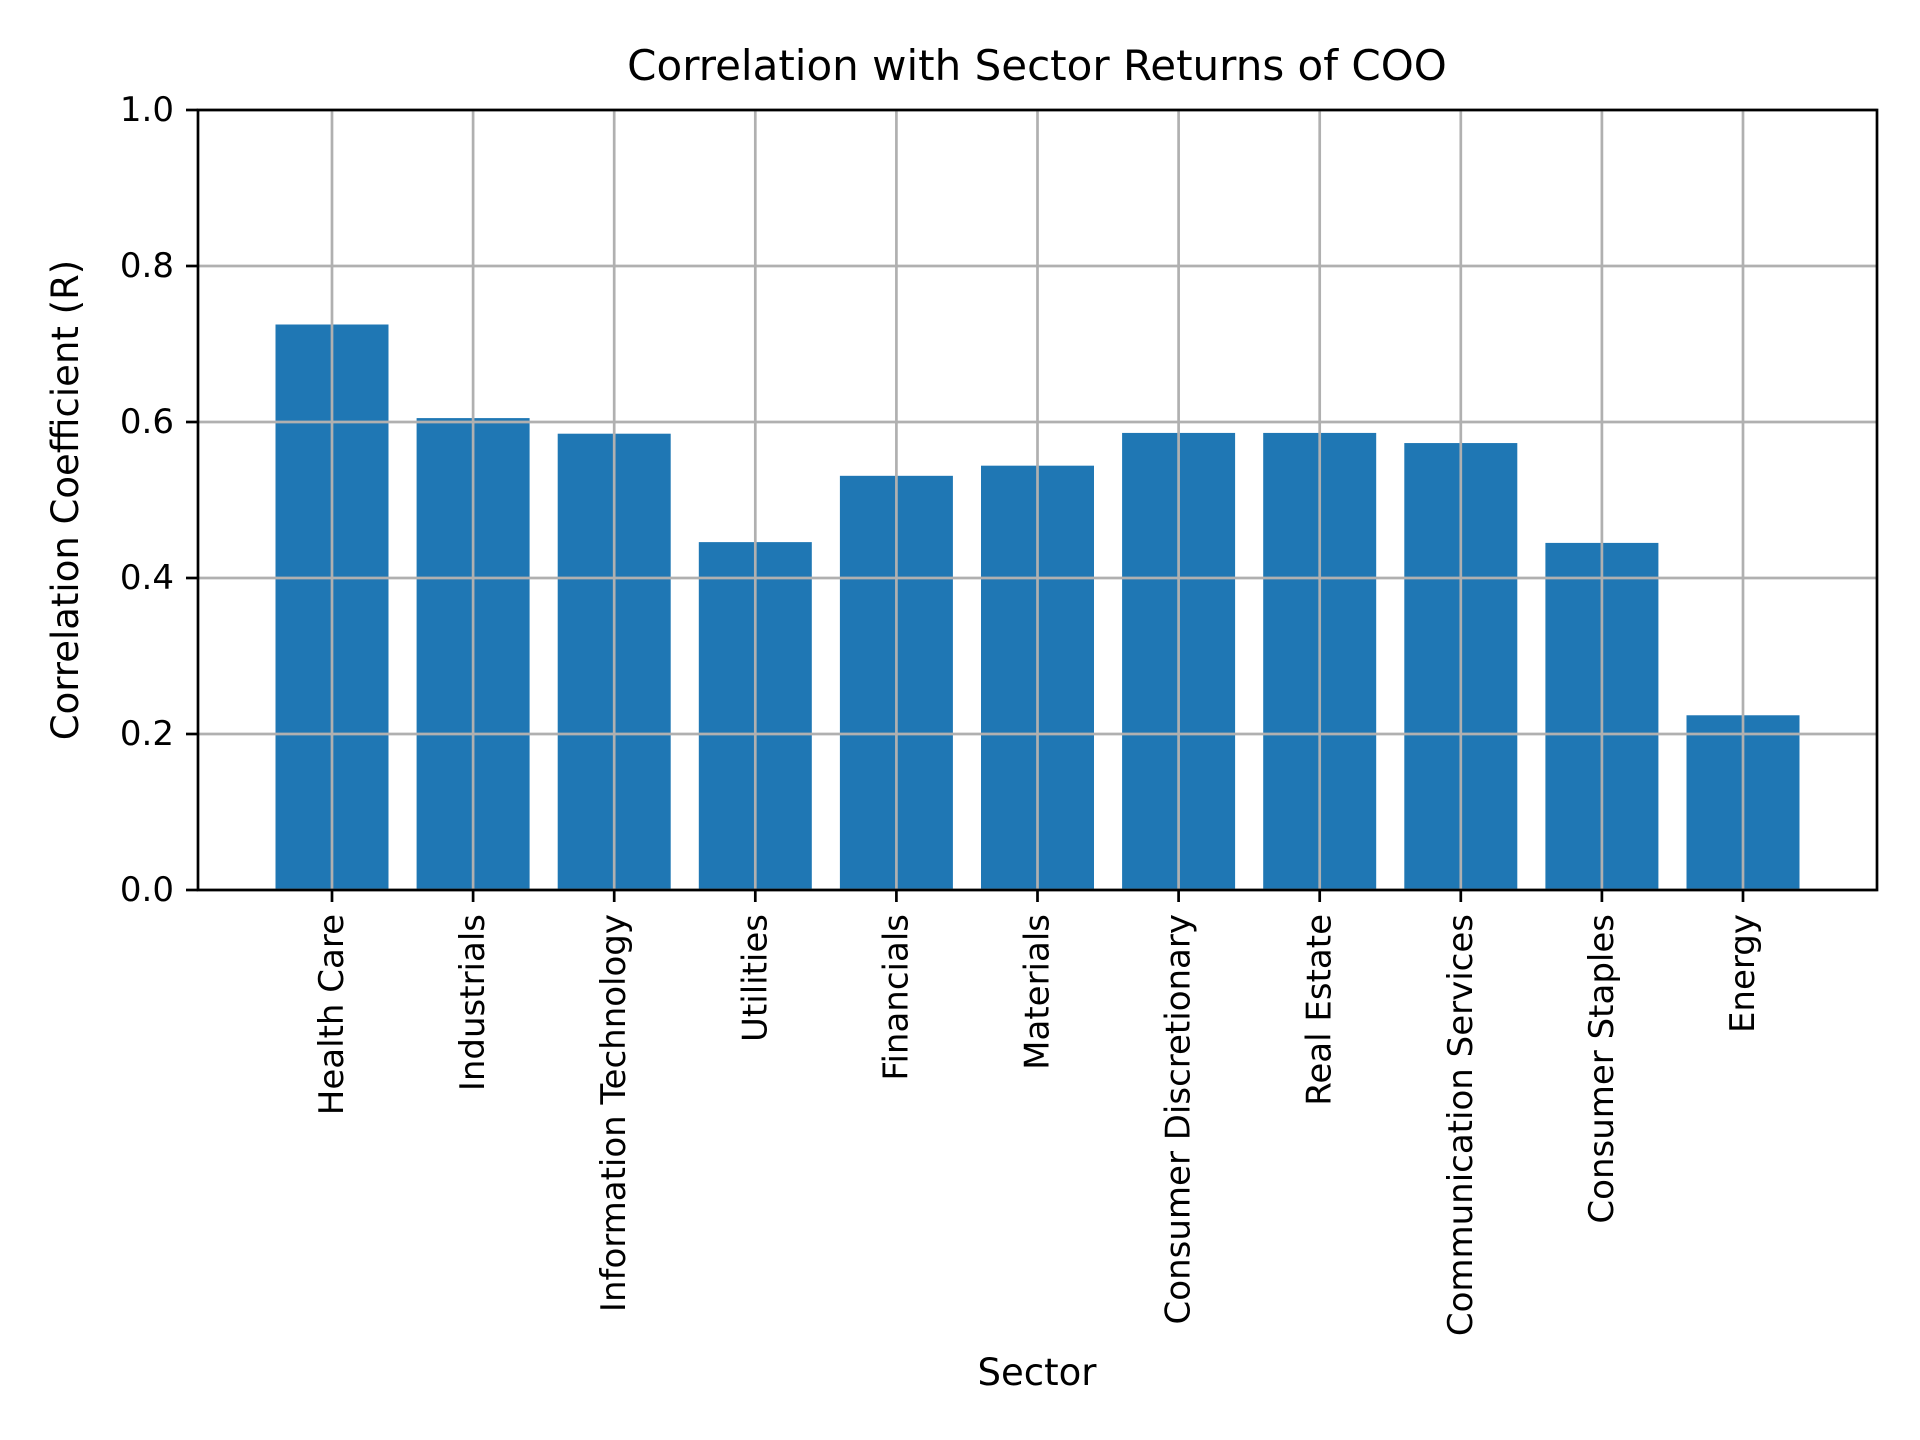 The height and width of the screenshot is (1440, 1920). Describe the element at coordinates (896, 997) in the screenshot. I see `x-tick-label: Financials` at that location.